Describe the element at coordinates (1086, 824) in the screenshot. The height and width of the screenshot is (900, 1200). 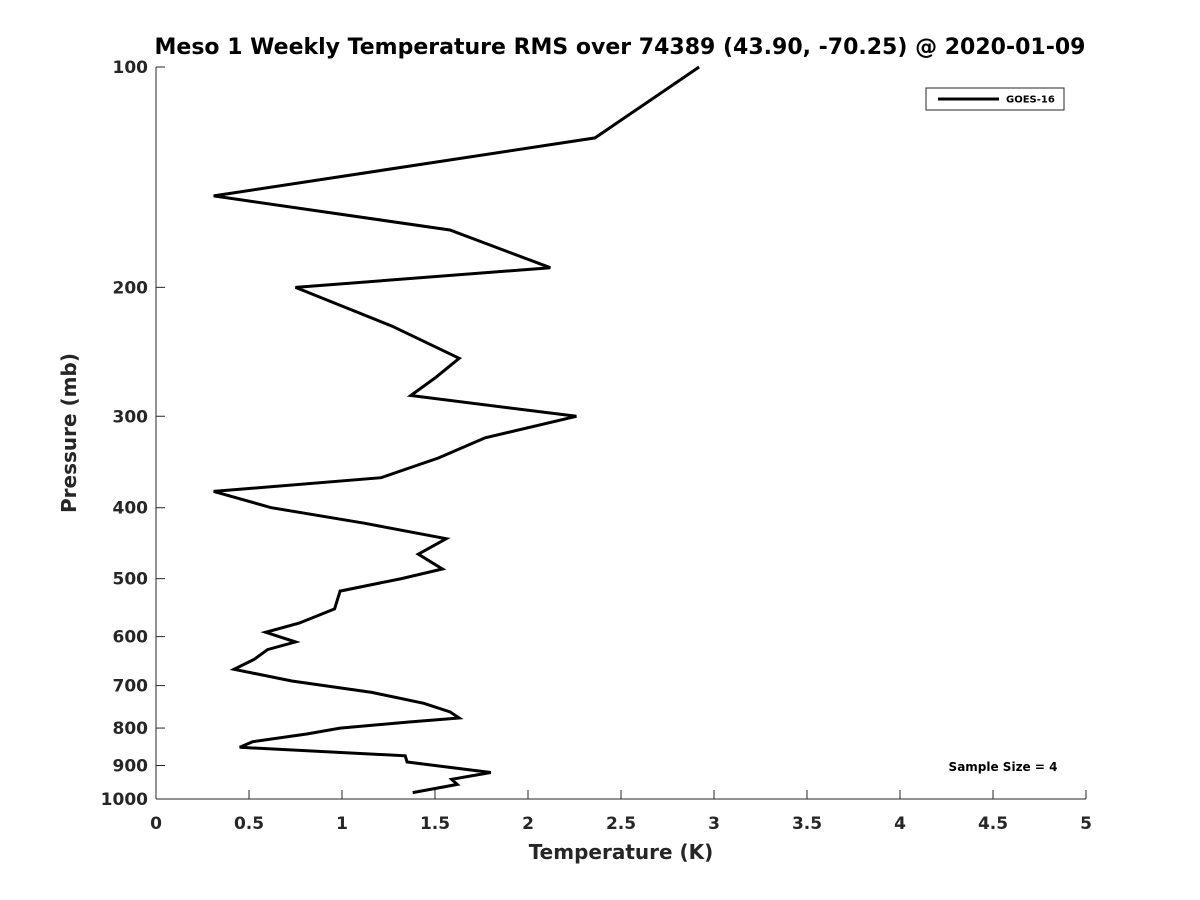
I see `x-tick-label: 5` at that location.